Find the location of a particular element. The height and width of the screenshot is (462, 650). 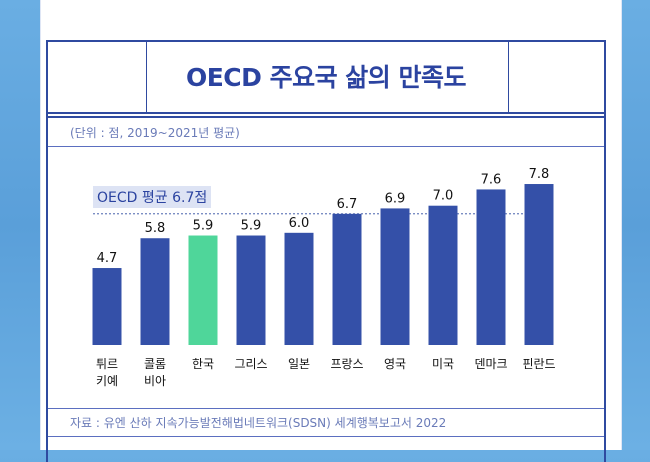

category-label: 일본 is located at coordinates (299, 364).